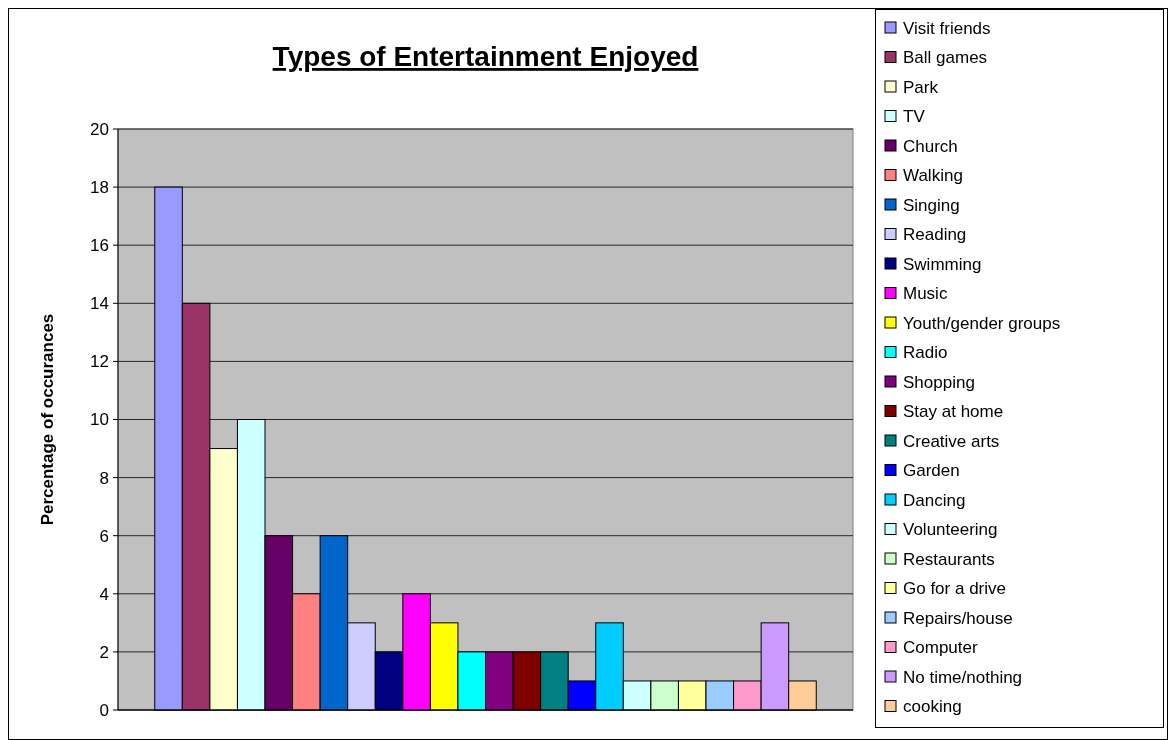 This screenshot has width=1168, height=740. I want to click on legend-label: Music, so click(925, 294).